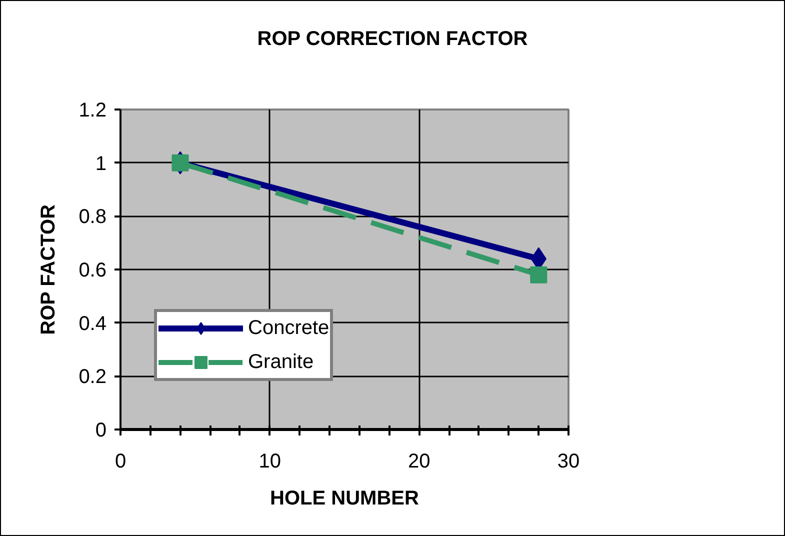 The width and height of the screenshot is (785, 536). Describe the element at coordinates (289, 328) in the screenshot. I see `legend-label: Concrete` at that location.